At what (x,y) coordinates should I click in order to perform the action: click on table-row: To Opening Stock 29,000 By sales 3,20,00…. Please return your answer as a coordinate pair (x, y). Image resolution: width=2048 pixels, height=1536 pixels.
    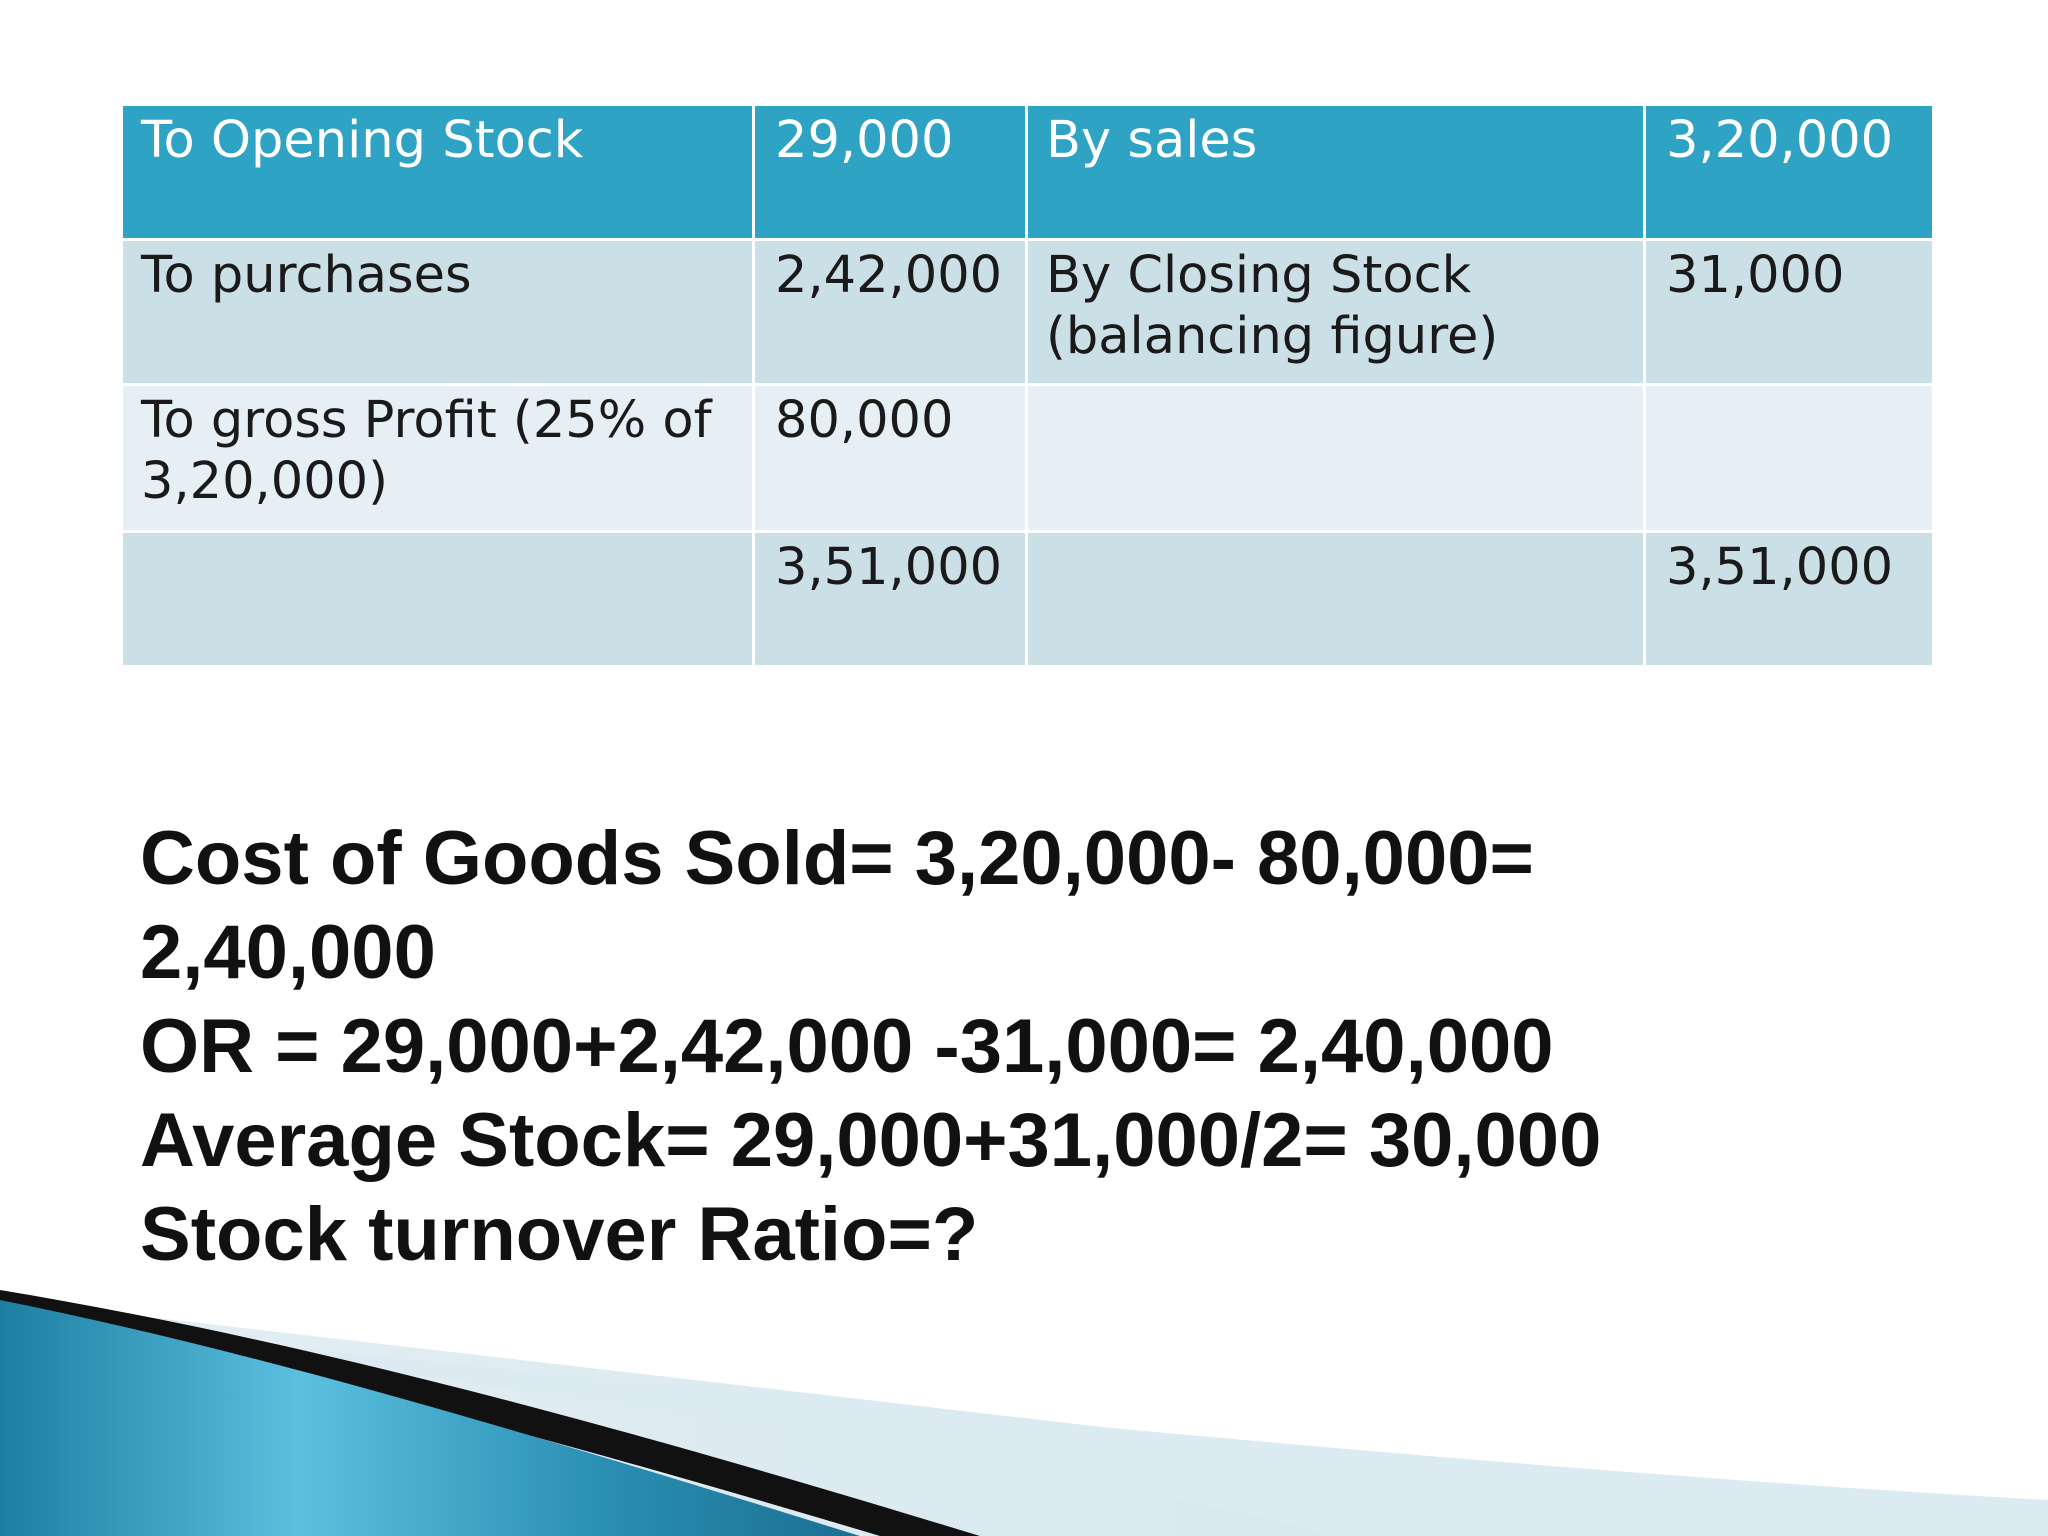
    Looking at the image, I should click on (1027, 172).